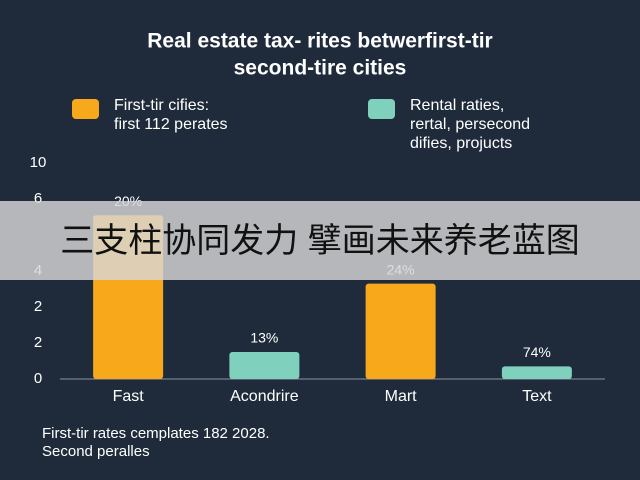 The width and height of the screenshot is (640, 480). I want to click on footnote: First-tir rates cemplates 182 2028., so click(156, 433).